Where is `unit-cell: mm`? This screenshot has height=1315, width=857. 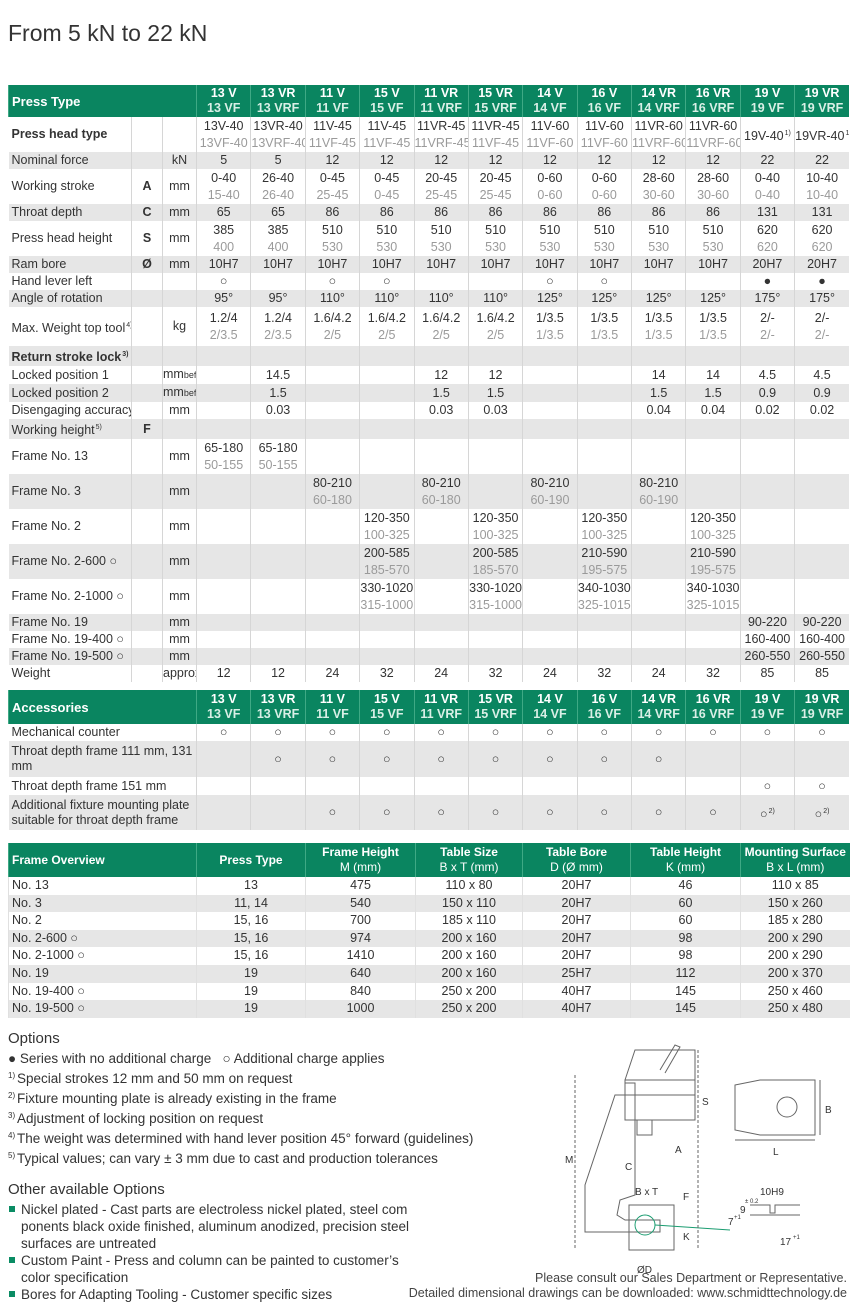 unit-cell: mm is located at coordinates (179, 561).